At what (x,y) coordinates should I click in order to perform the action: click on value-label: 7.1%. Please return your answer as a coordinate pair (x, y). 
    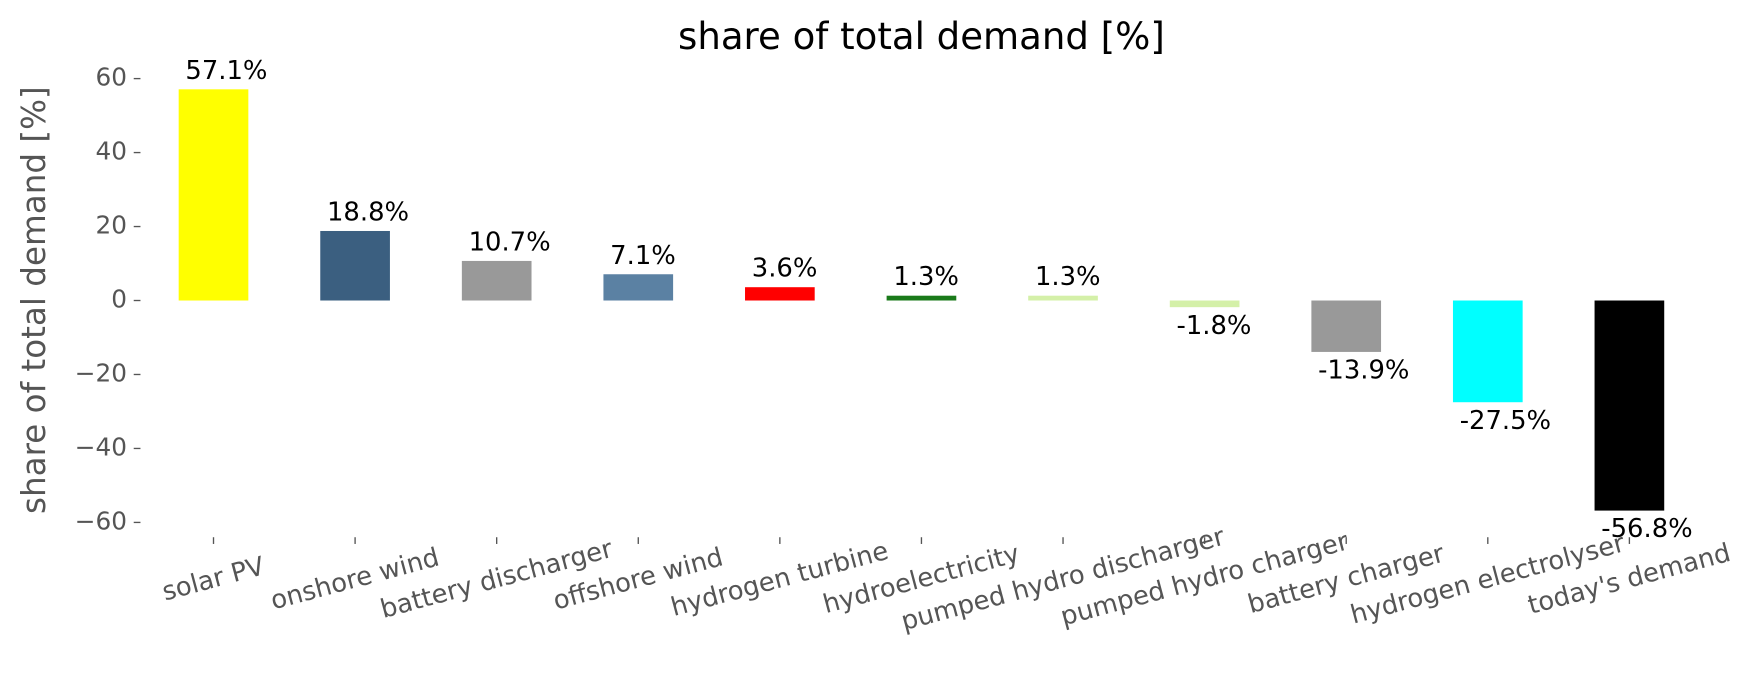
    Looking at the image, I should click on (643, 256).